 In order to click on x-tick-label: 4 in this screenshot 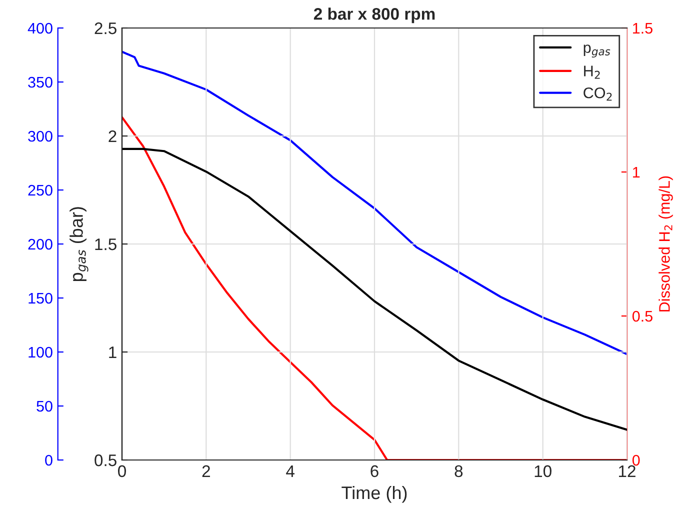, I will do `click(290, 471)`.